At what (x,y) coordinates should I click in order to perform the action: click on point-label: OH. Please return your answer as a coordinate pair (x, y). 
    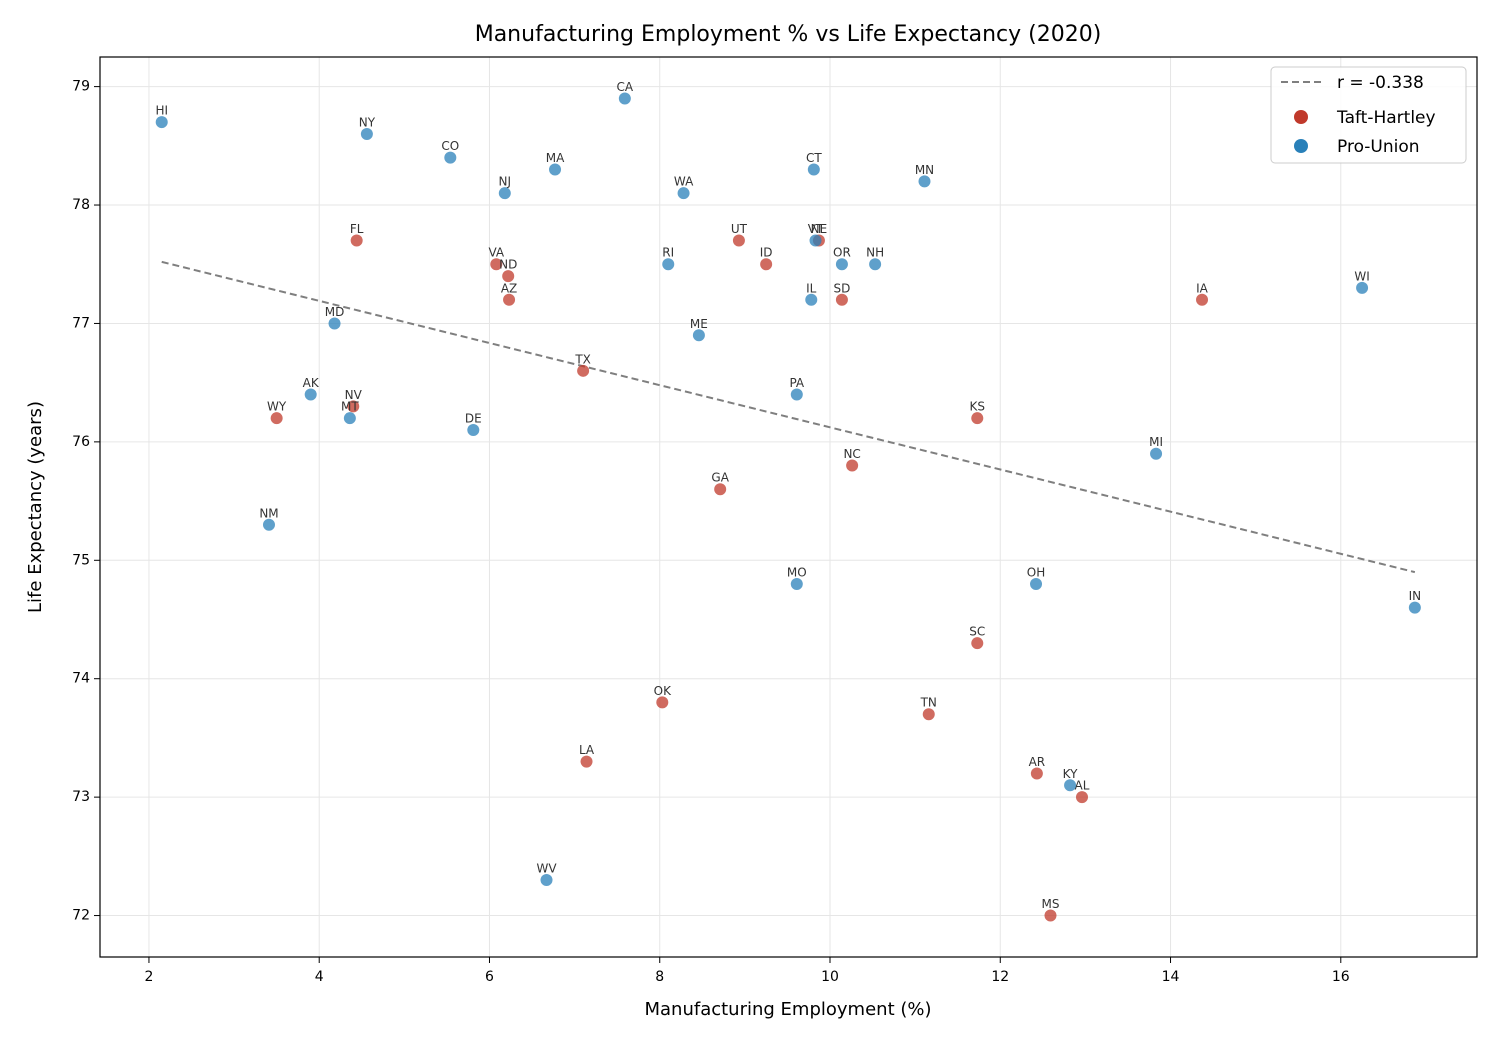
    Looking at the image, I should click on (1036, 572).